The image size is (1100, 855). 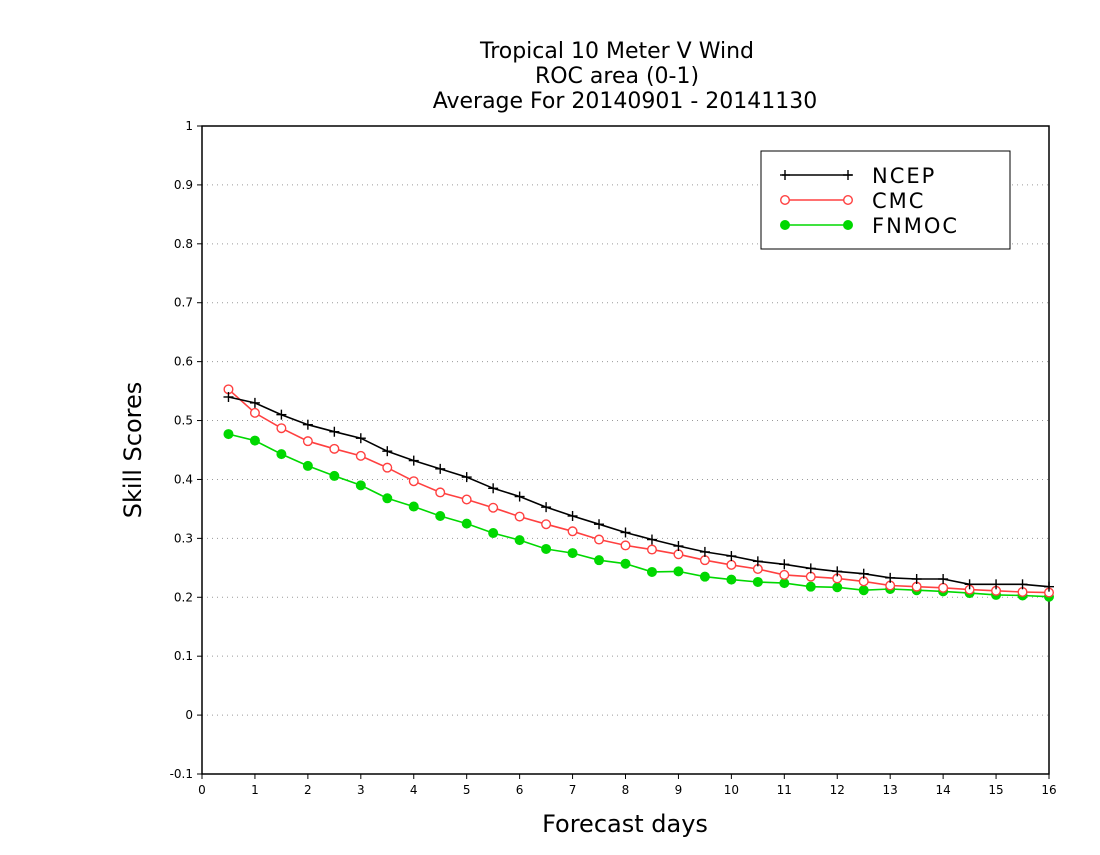 What do you see at coordinates (361, 790) in the screenshot?
I see `x-tick-label: 3` at bounding box center [361, 790].